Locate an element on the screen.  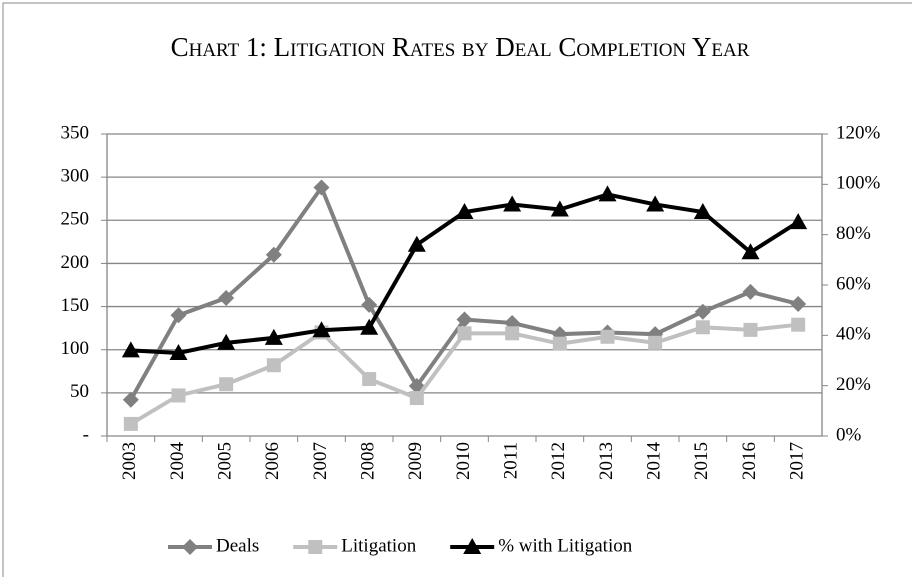
legend-label: Deals is located at coordinates (237, 545).